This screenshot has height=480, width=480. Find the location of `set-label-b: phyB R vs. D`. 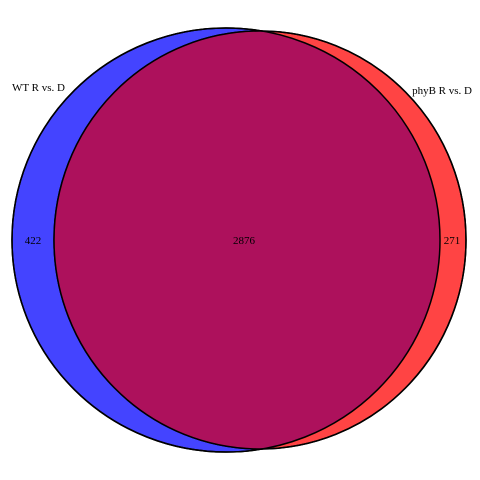

set-label-b: phyB R vs. D is located at coordinates (442, 91).